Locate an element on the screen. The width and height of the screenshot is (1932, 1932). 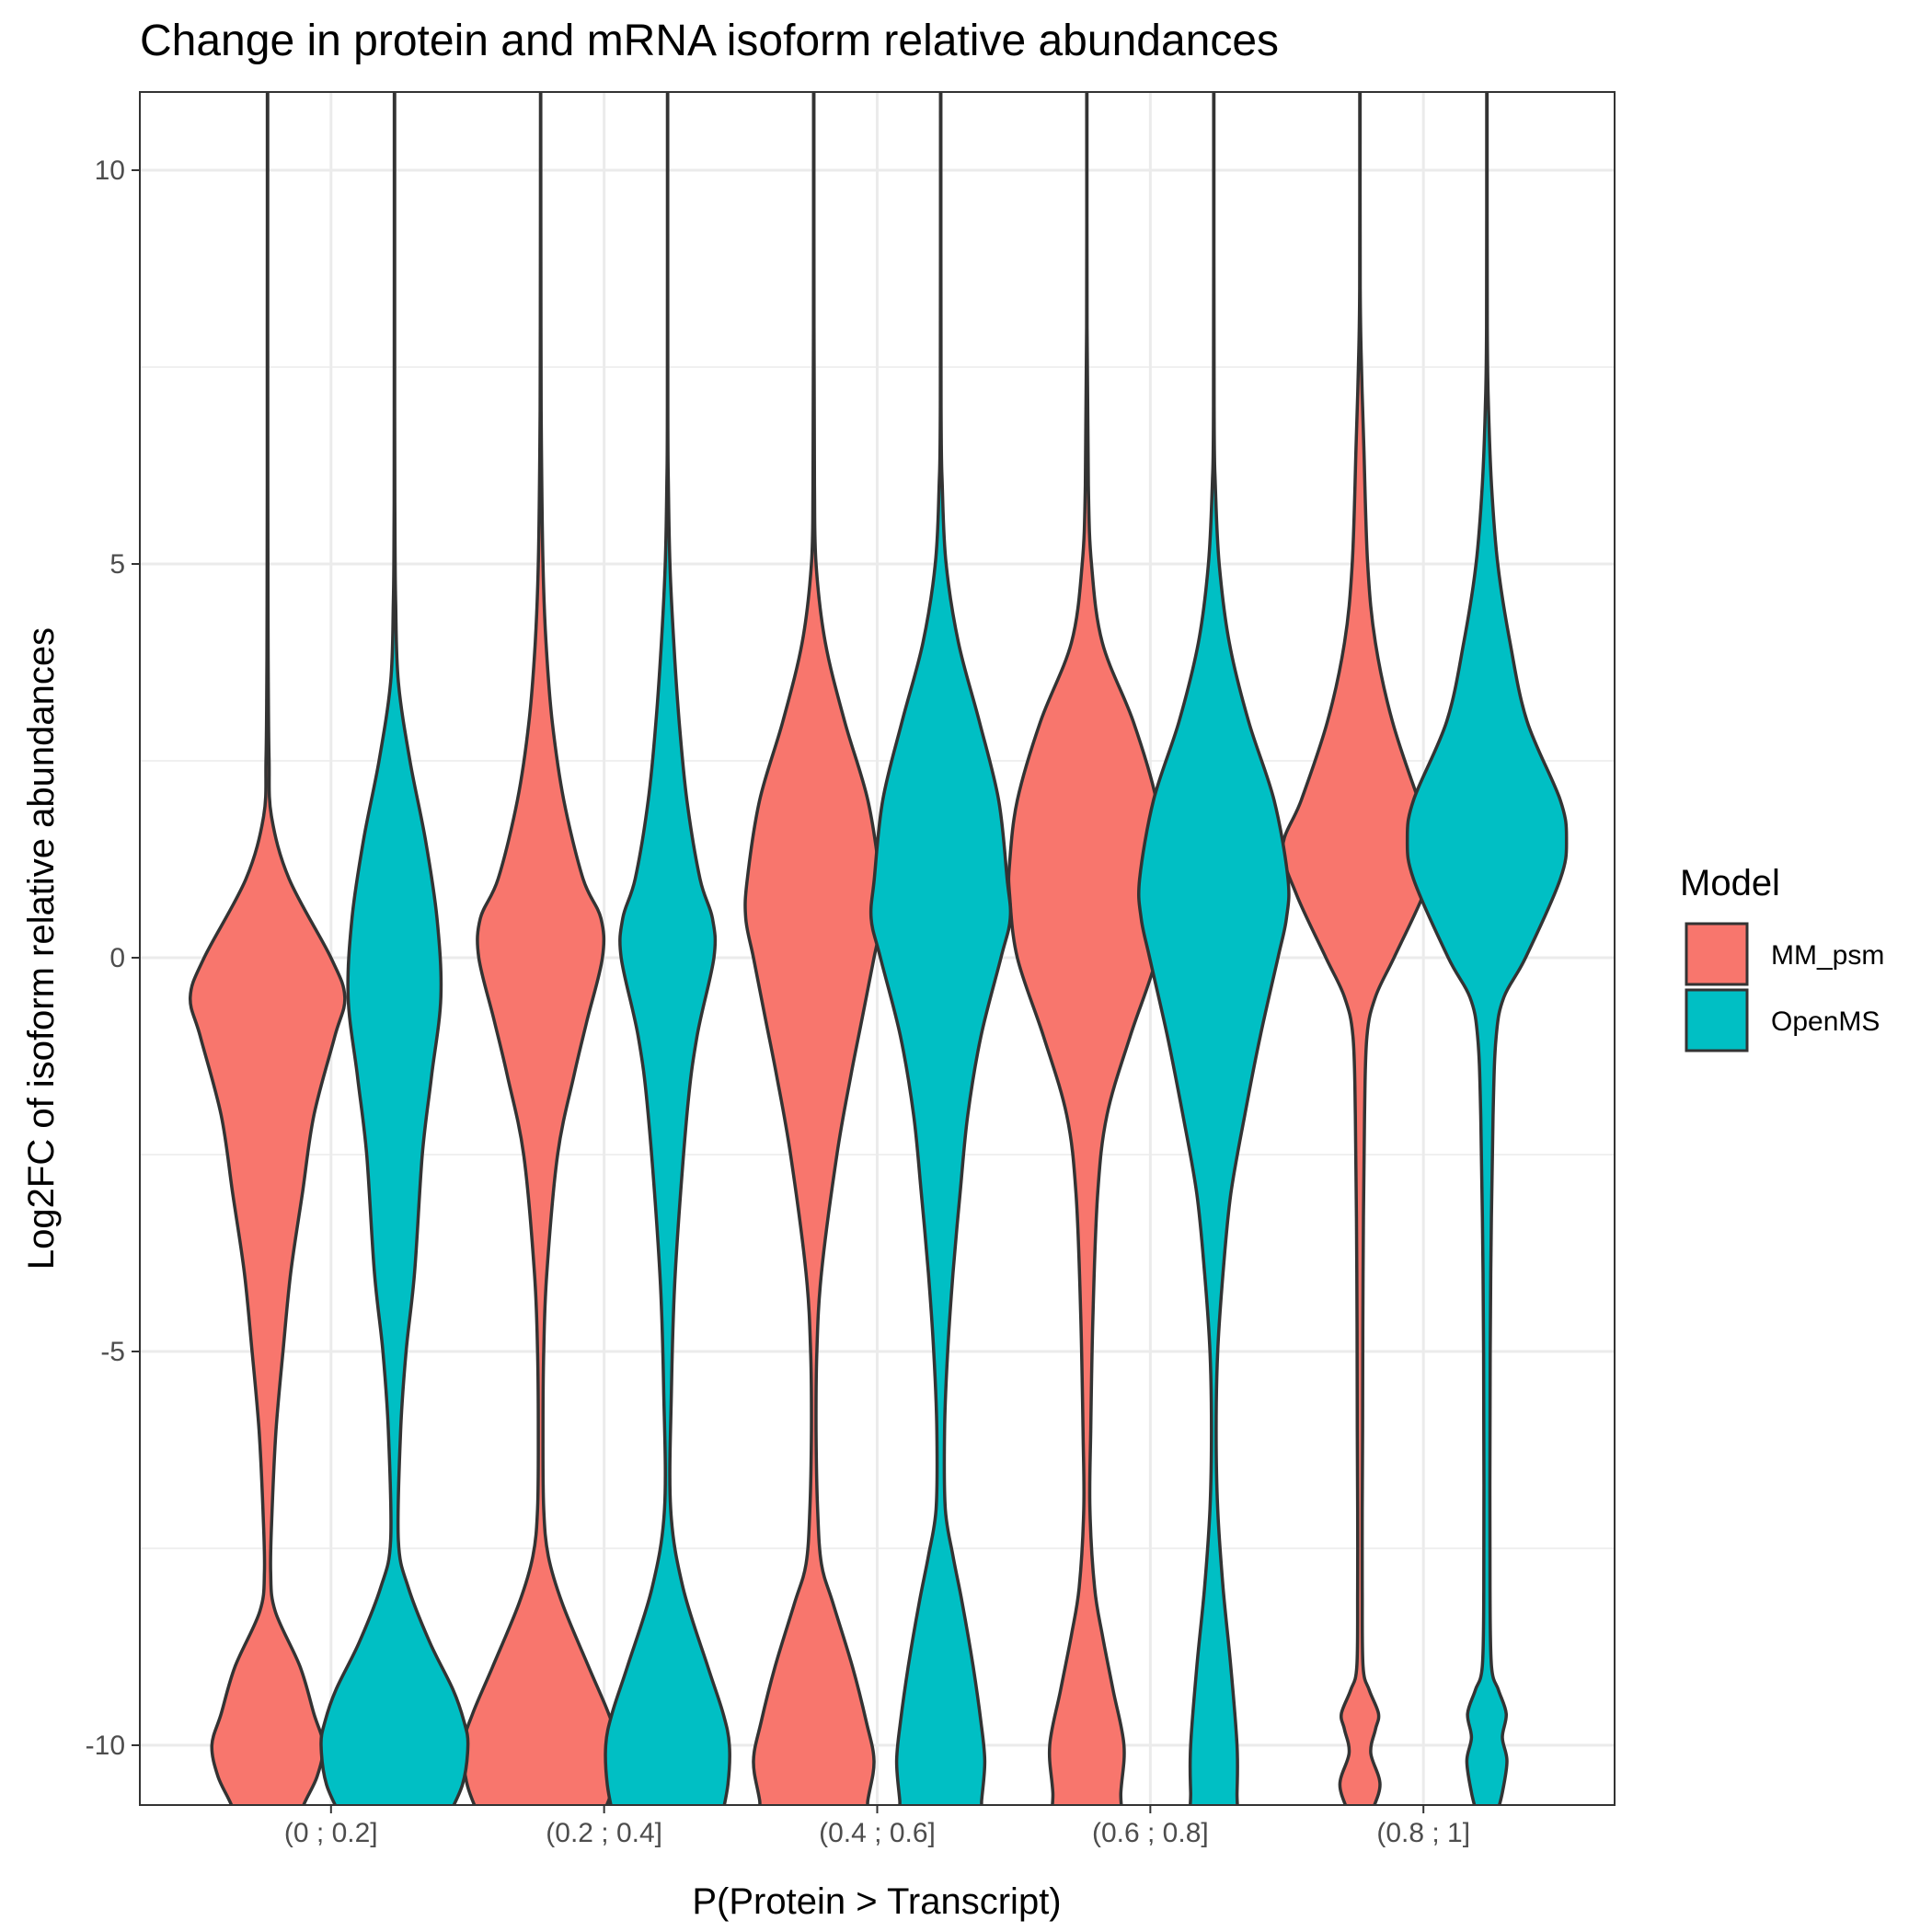
x-tick-label: (0.6 ; 0.8] is located at coordinates (1150, 1833).